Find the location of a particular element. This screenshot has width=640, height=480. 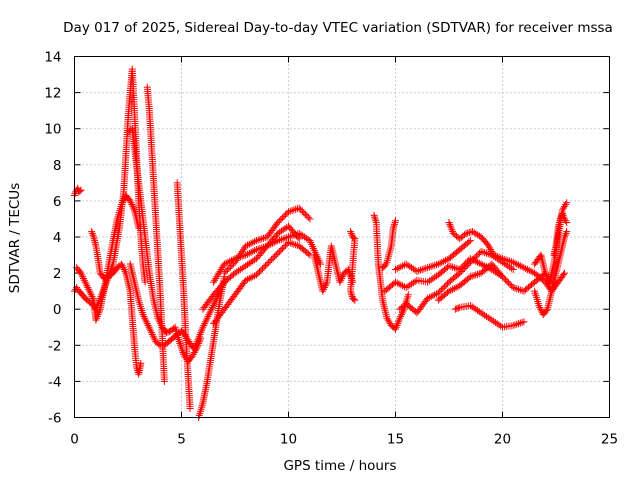

y-tick-label: -6 is located at coordinates (54, 419).